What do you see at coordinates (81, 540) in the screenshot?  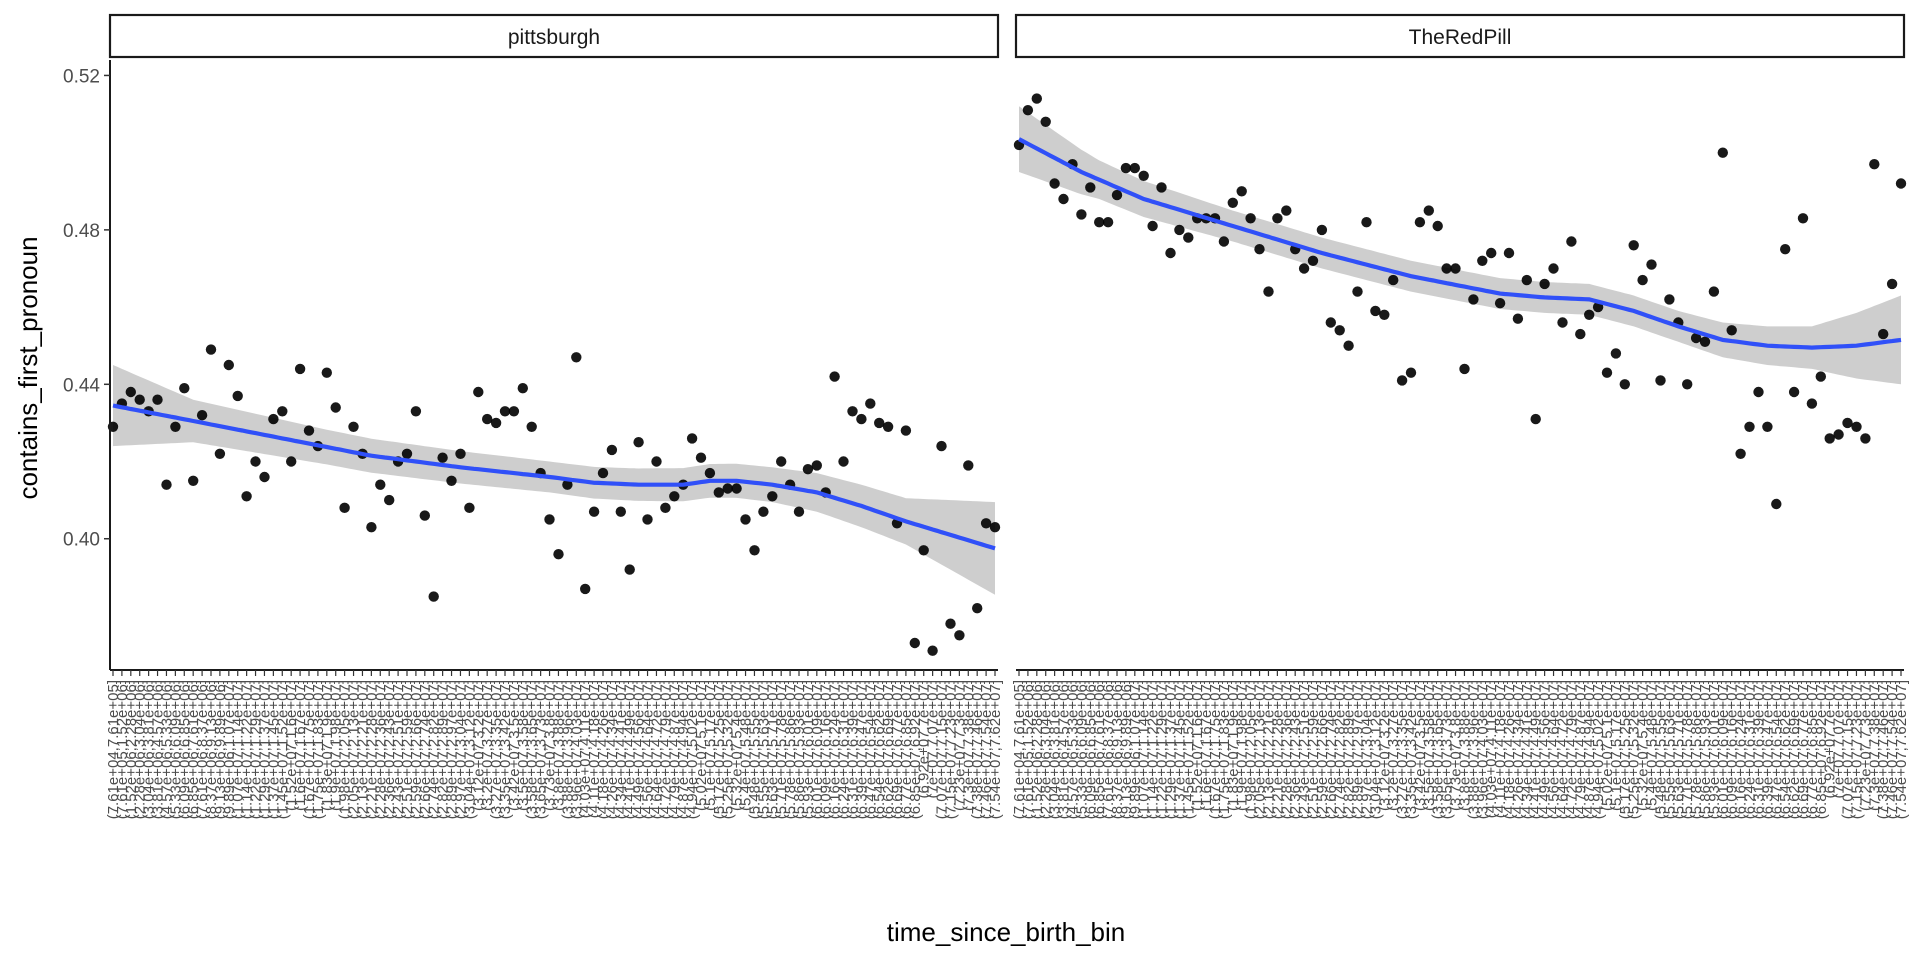 I see `y-tick-label: 0.40` at bounding box center [81, 540].